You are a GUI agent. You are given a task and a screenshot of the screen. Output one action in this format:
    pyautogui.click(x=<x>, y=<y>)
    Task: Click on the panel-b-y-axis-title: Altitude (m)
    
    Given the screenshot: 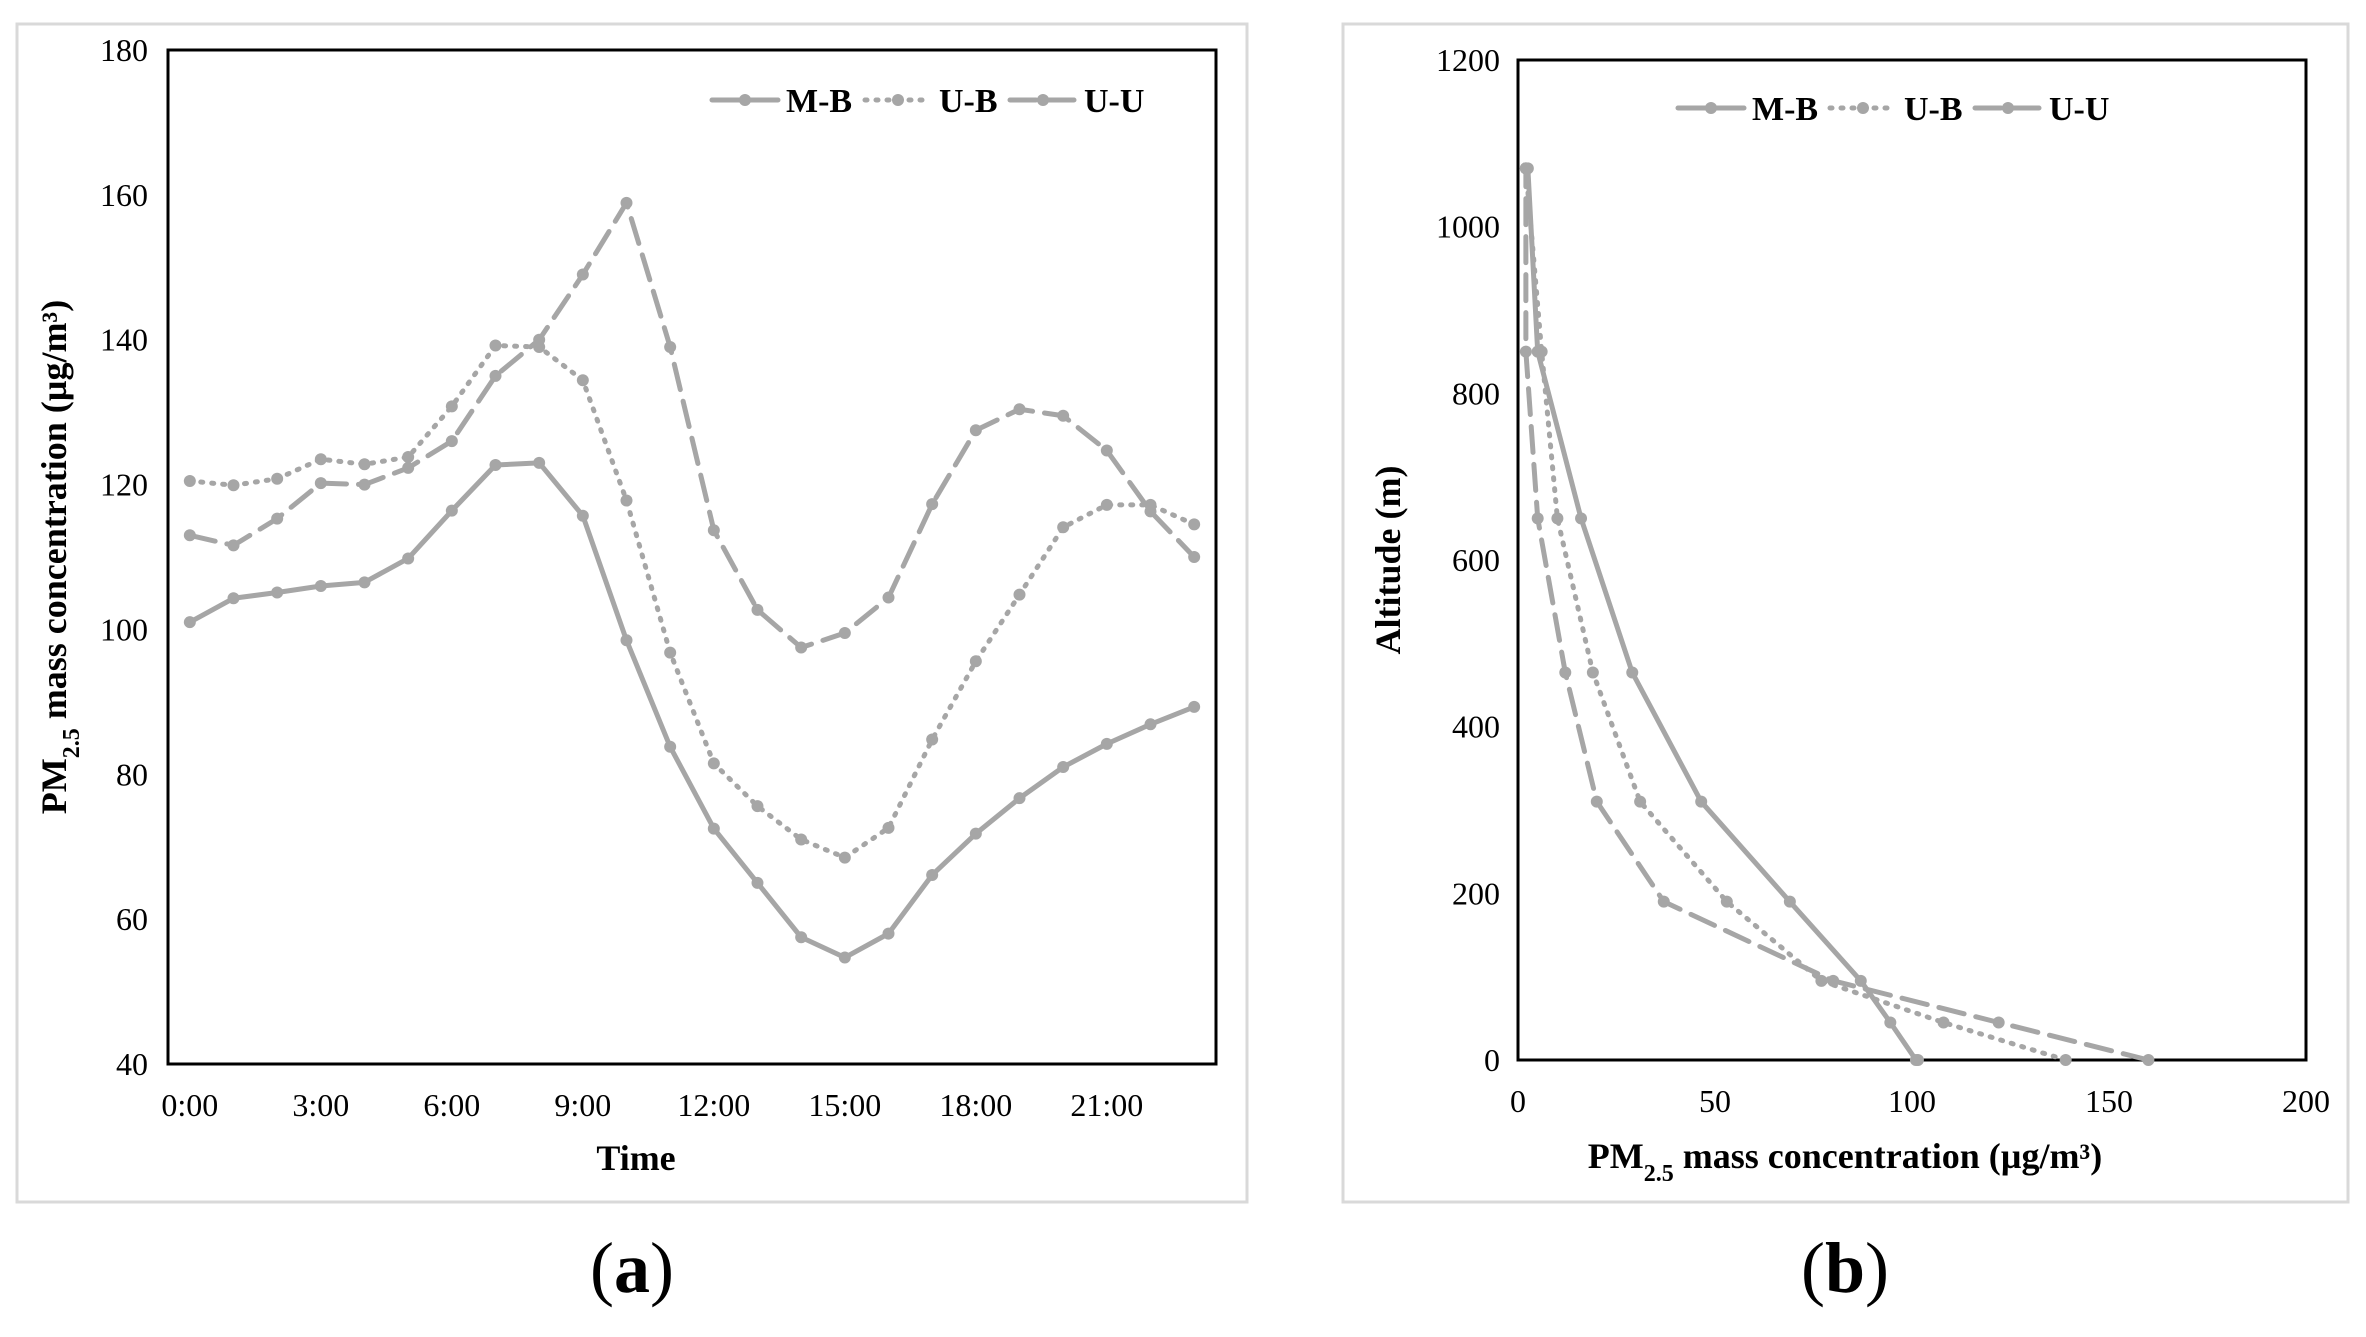 What is the action you would take?
    pyautogui.click(x=1388, y=560)
    